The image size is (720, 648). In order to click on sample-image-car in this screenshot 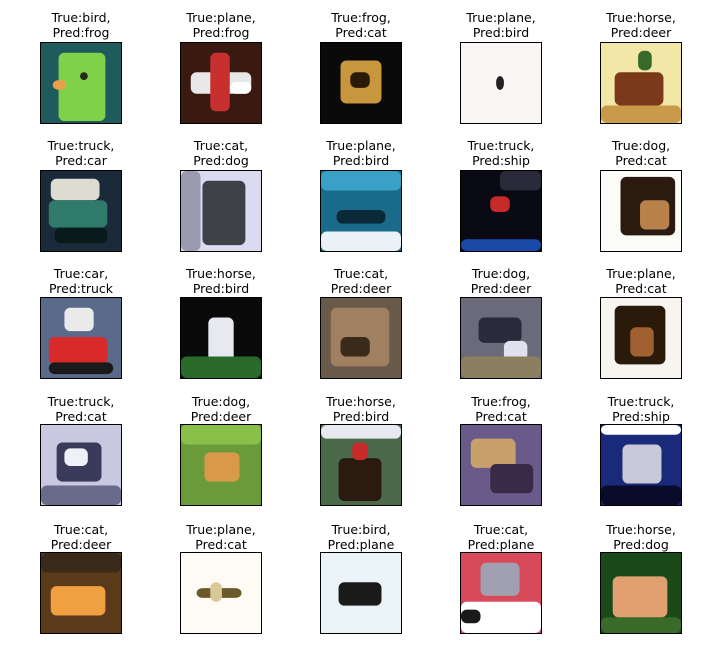, I will do `click(81, 338)`.